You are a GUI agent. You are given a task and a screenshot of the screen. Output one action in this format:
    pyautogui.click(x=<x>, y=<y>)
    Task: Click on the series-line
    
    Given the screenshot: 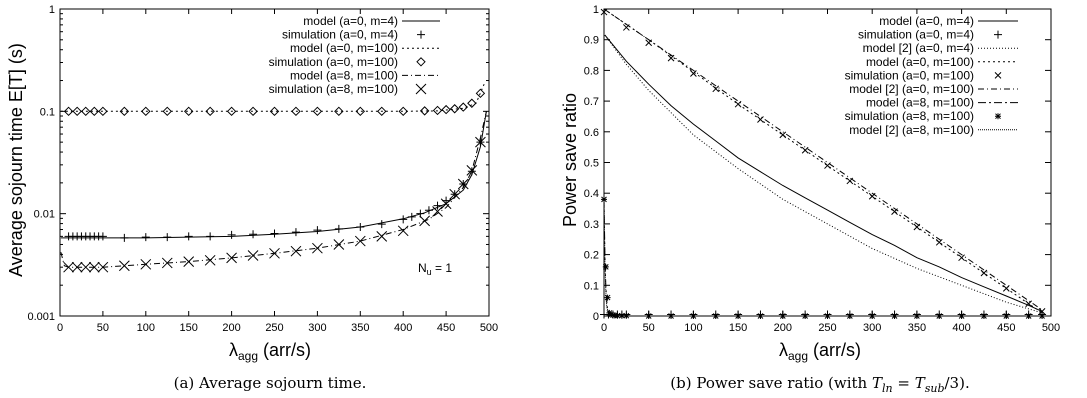 What is the action you would take?
    pyautogui.click(x=273, y=97)
    